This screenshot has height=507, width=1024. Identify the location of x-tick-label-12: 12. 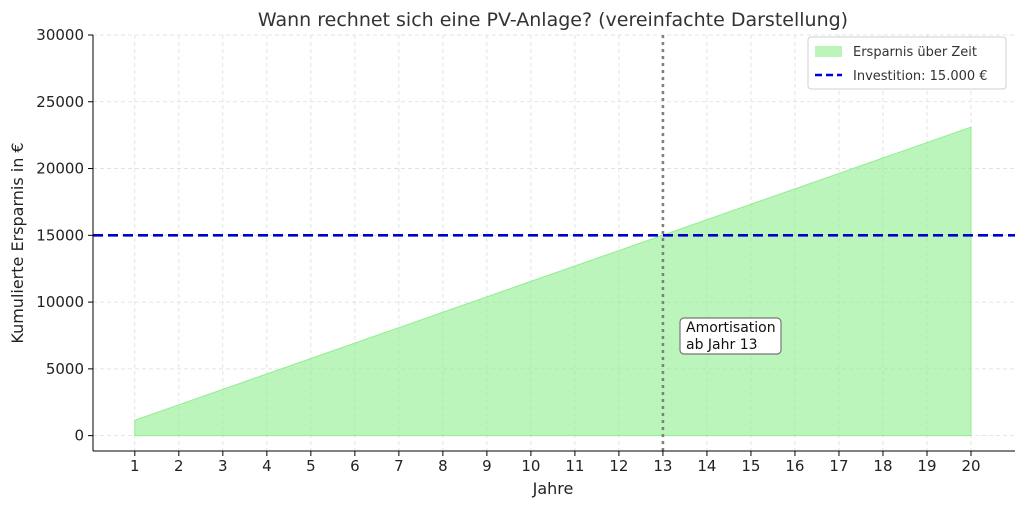
(618, 466).